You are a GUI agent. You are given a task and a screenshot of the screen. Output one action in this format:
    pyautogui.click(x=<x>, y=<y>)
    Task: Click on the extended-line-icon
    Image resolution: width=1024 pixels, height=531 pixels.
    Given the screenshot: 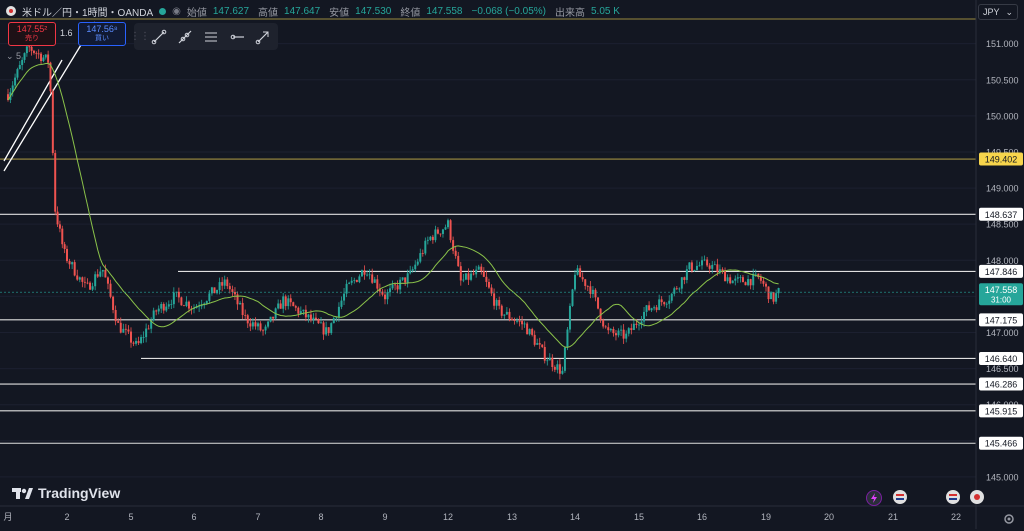 What is the action you would take?
    pyautogui.click(x=185, y=36)
    